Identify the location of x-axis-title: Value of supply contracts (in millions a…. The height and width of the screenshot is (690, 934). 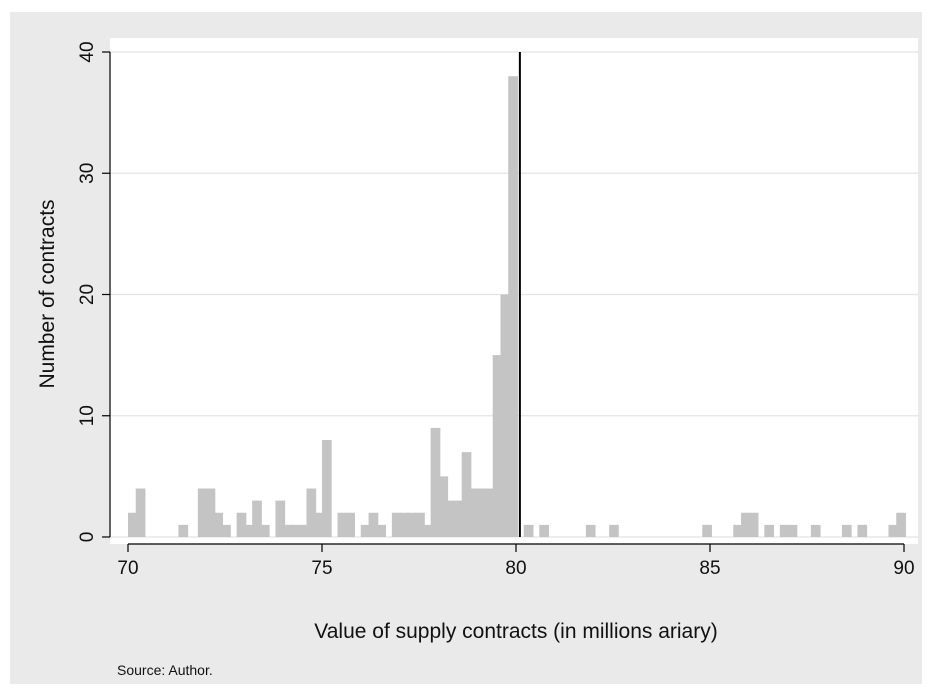
(515, 631).